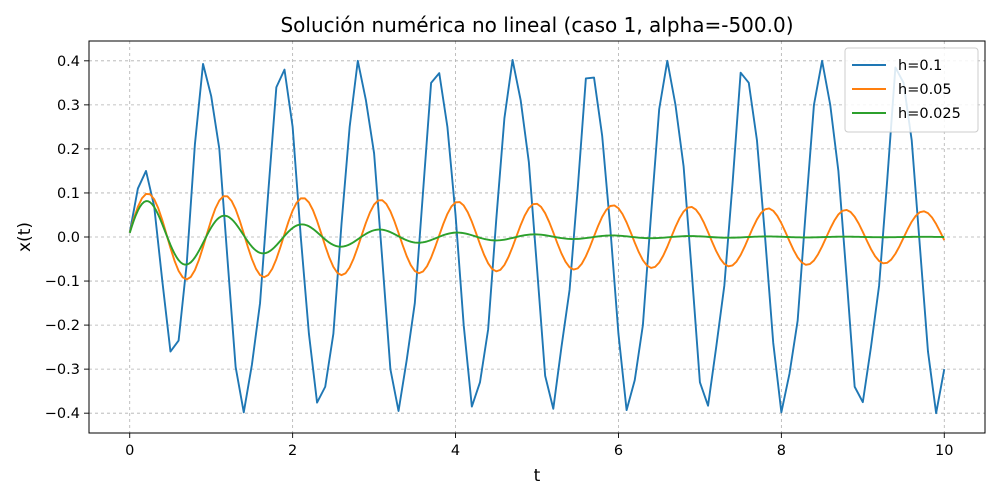 The image size is (1000, 500). Describe the element at coordinates (68, 106) in the screenshot. I see `y-tick-label: 0.3` at that location.